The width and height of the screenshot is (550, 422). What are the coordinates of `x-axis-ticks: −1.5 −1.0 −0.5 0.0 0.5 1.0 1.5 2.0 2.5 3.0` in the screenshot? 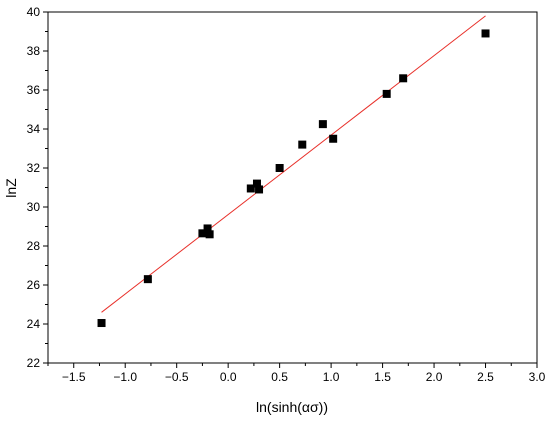 It's located at (296, 373).